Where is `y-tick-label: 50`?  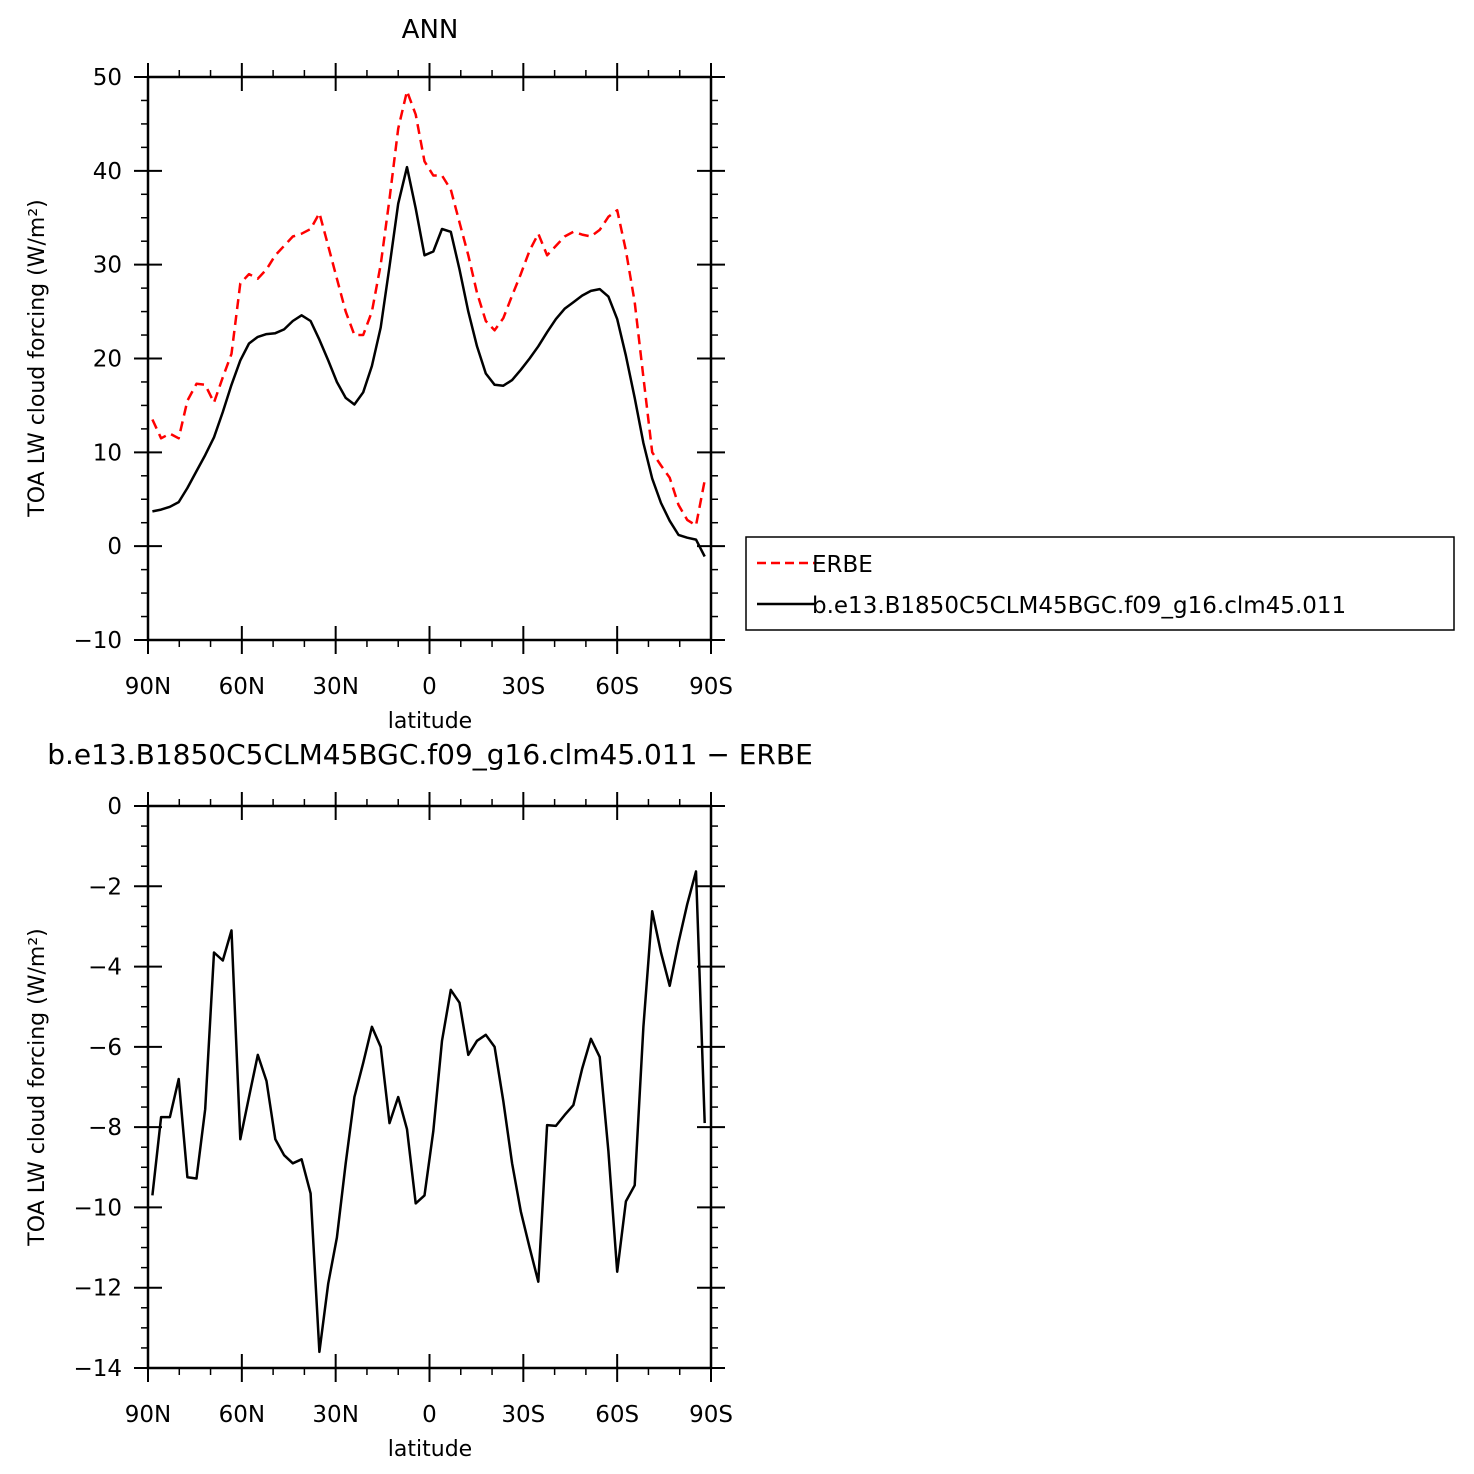
y-tick-label: 50 is located at coordinates (107, 78).